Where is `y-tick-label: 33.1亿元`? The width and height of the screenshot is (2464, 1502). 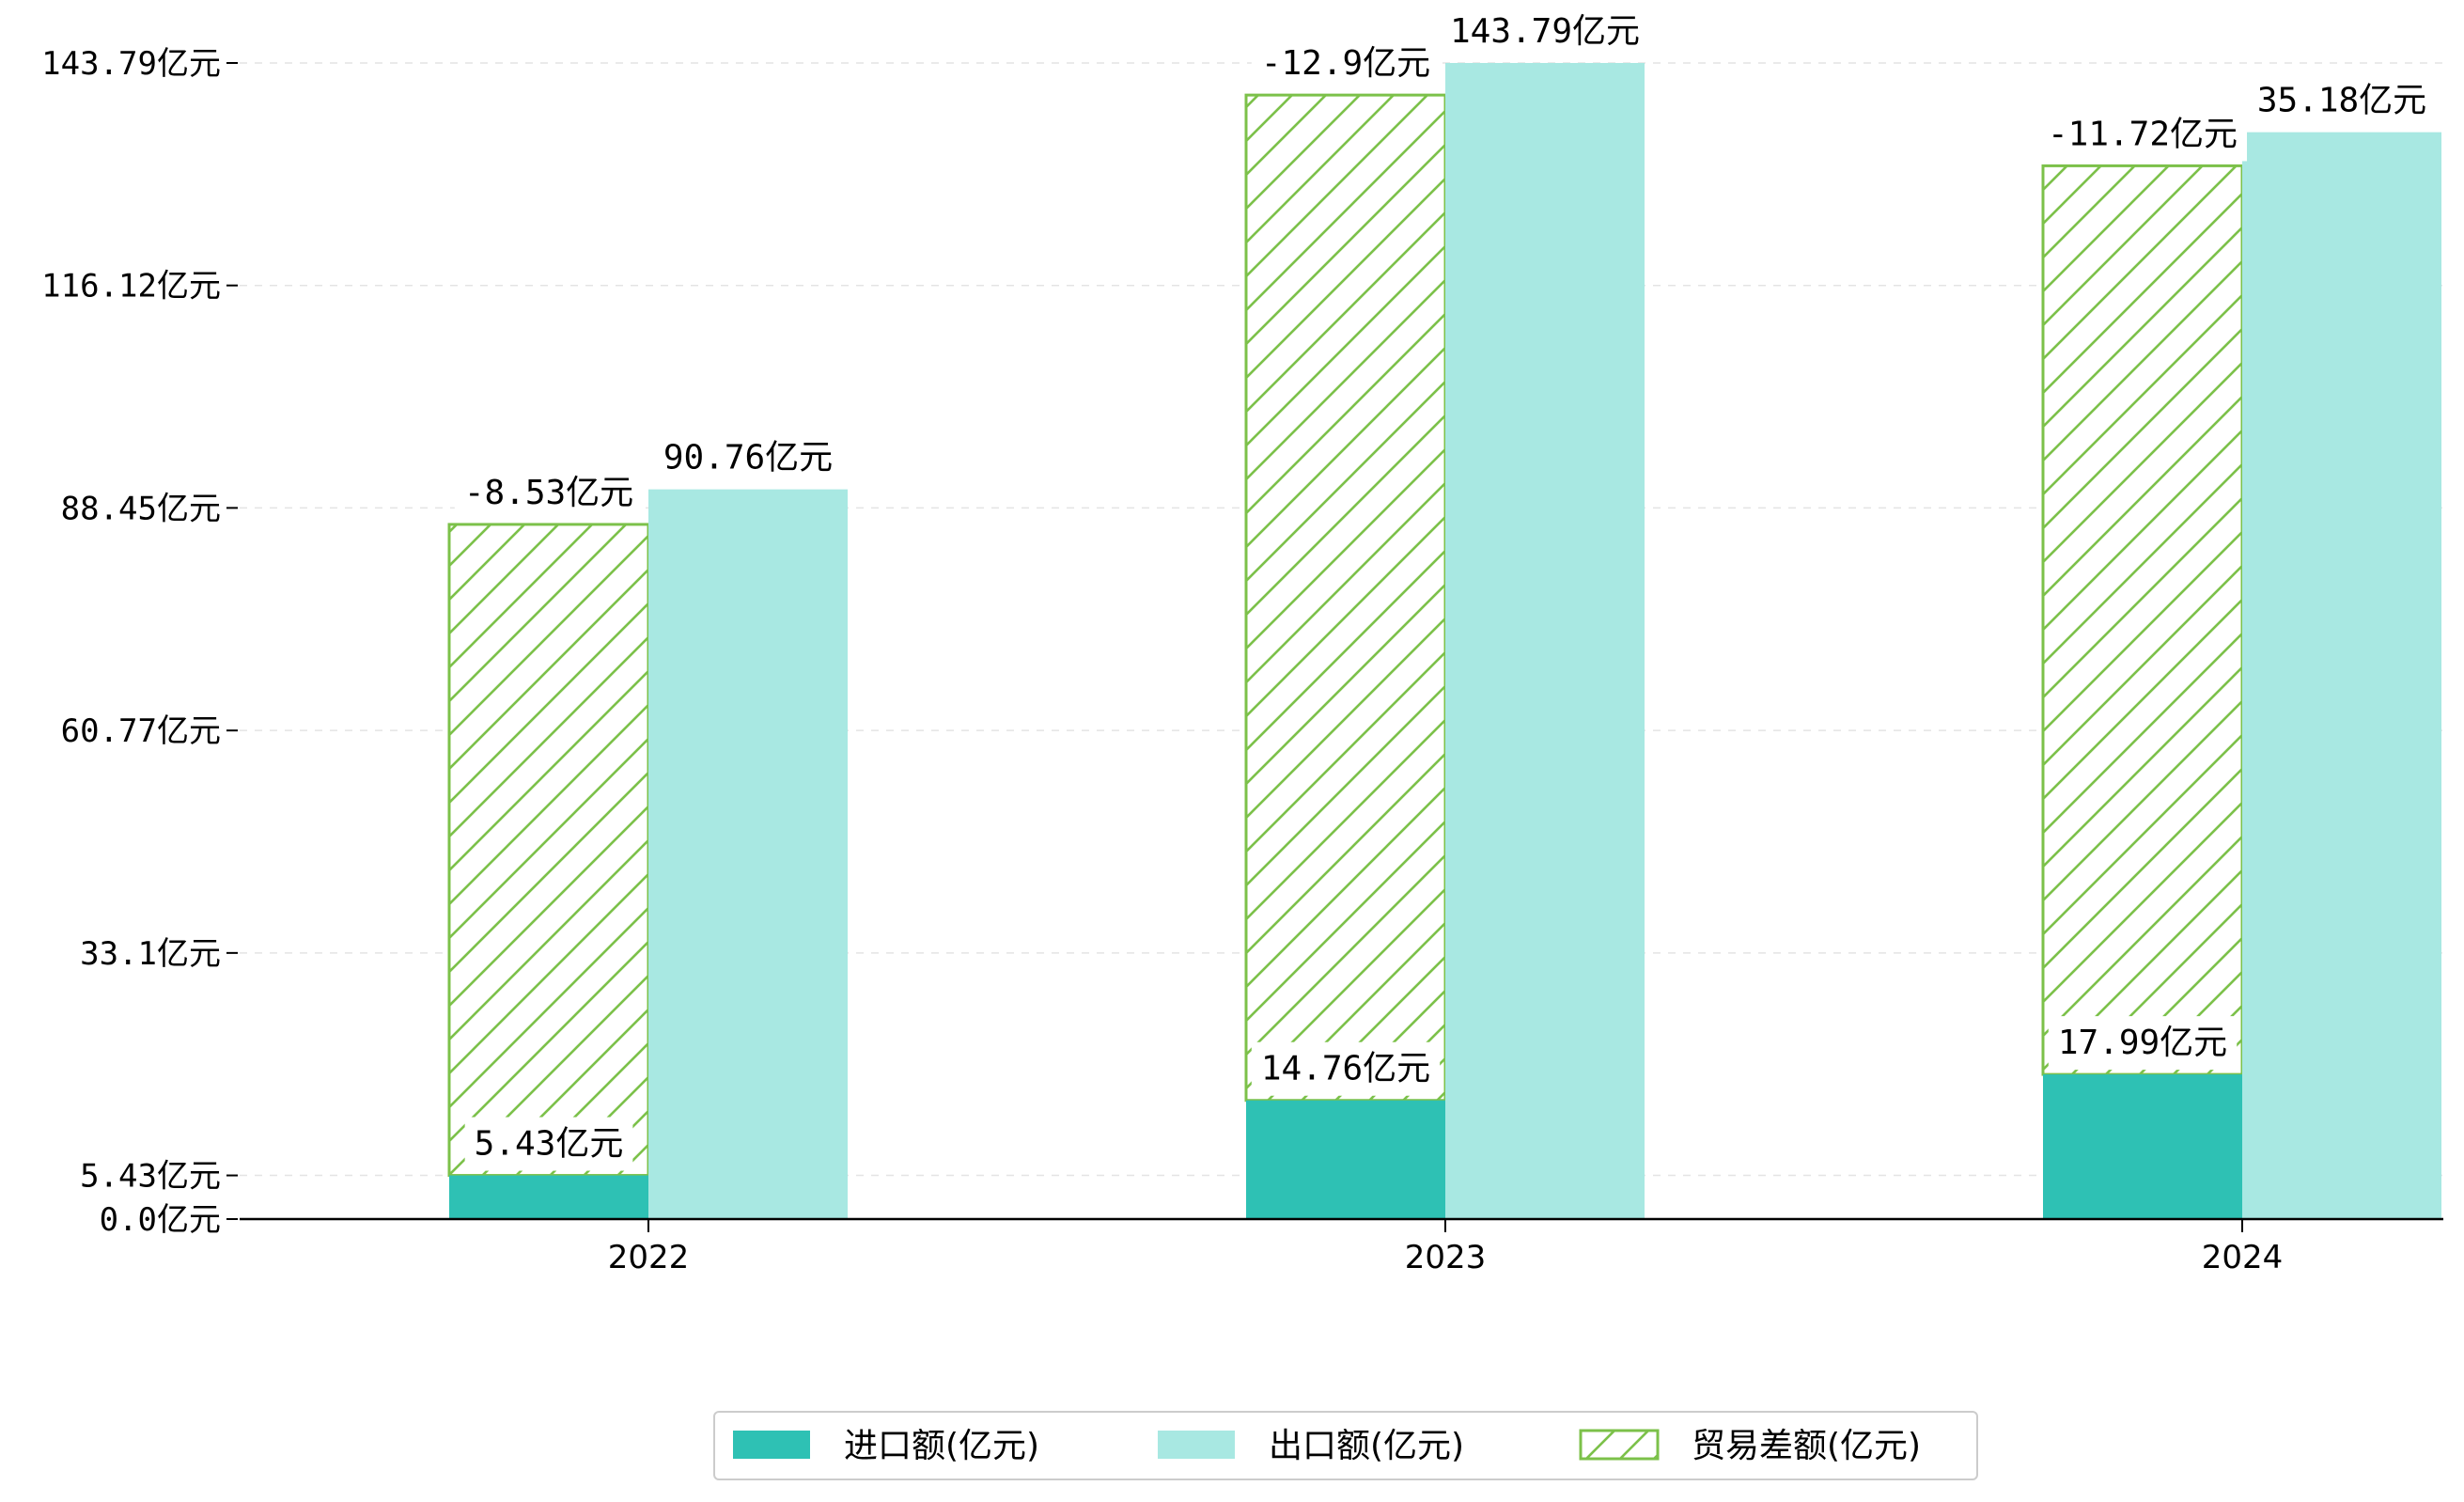 y-tick-label: 33.1亿元 is located at coordinates (150, 954).